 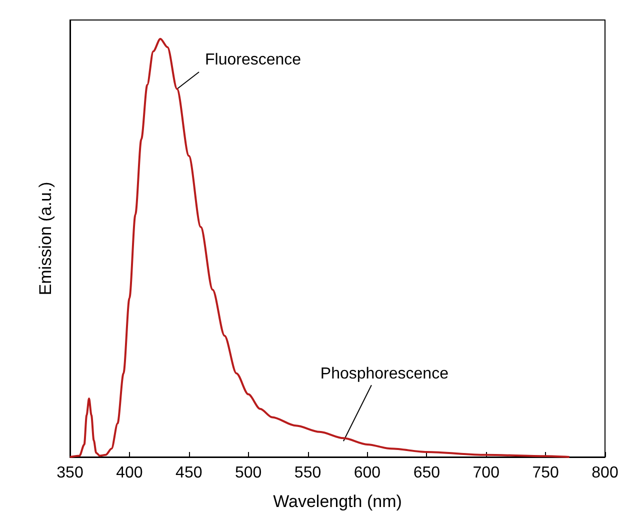 I want to click on x-tick-label: 650, so click(x=426, y=473).